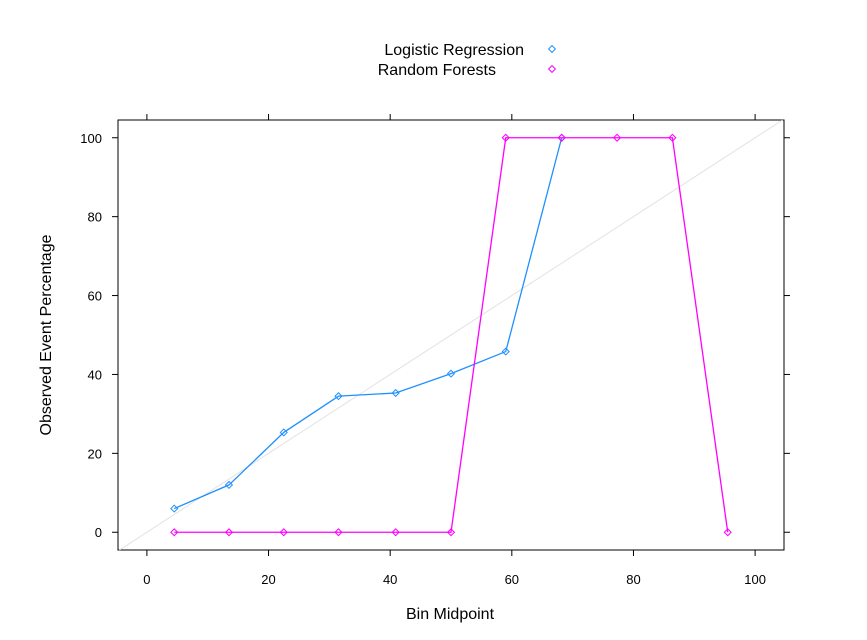  I want to click on x-axis-title: Bin Midpoint, so click(450, 614).